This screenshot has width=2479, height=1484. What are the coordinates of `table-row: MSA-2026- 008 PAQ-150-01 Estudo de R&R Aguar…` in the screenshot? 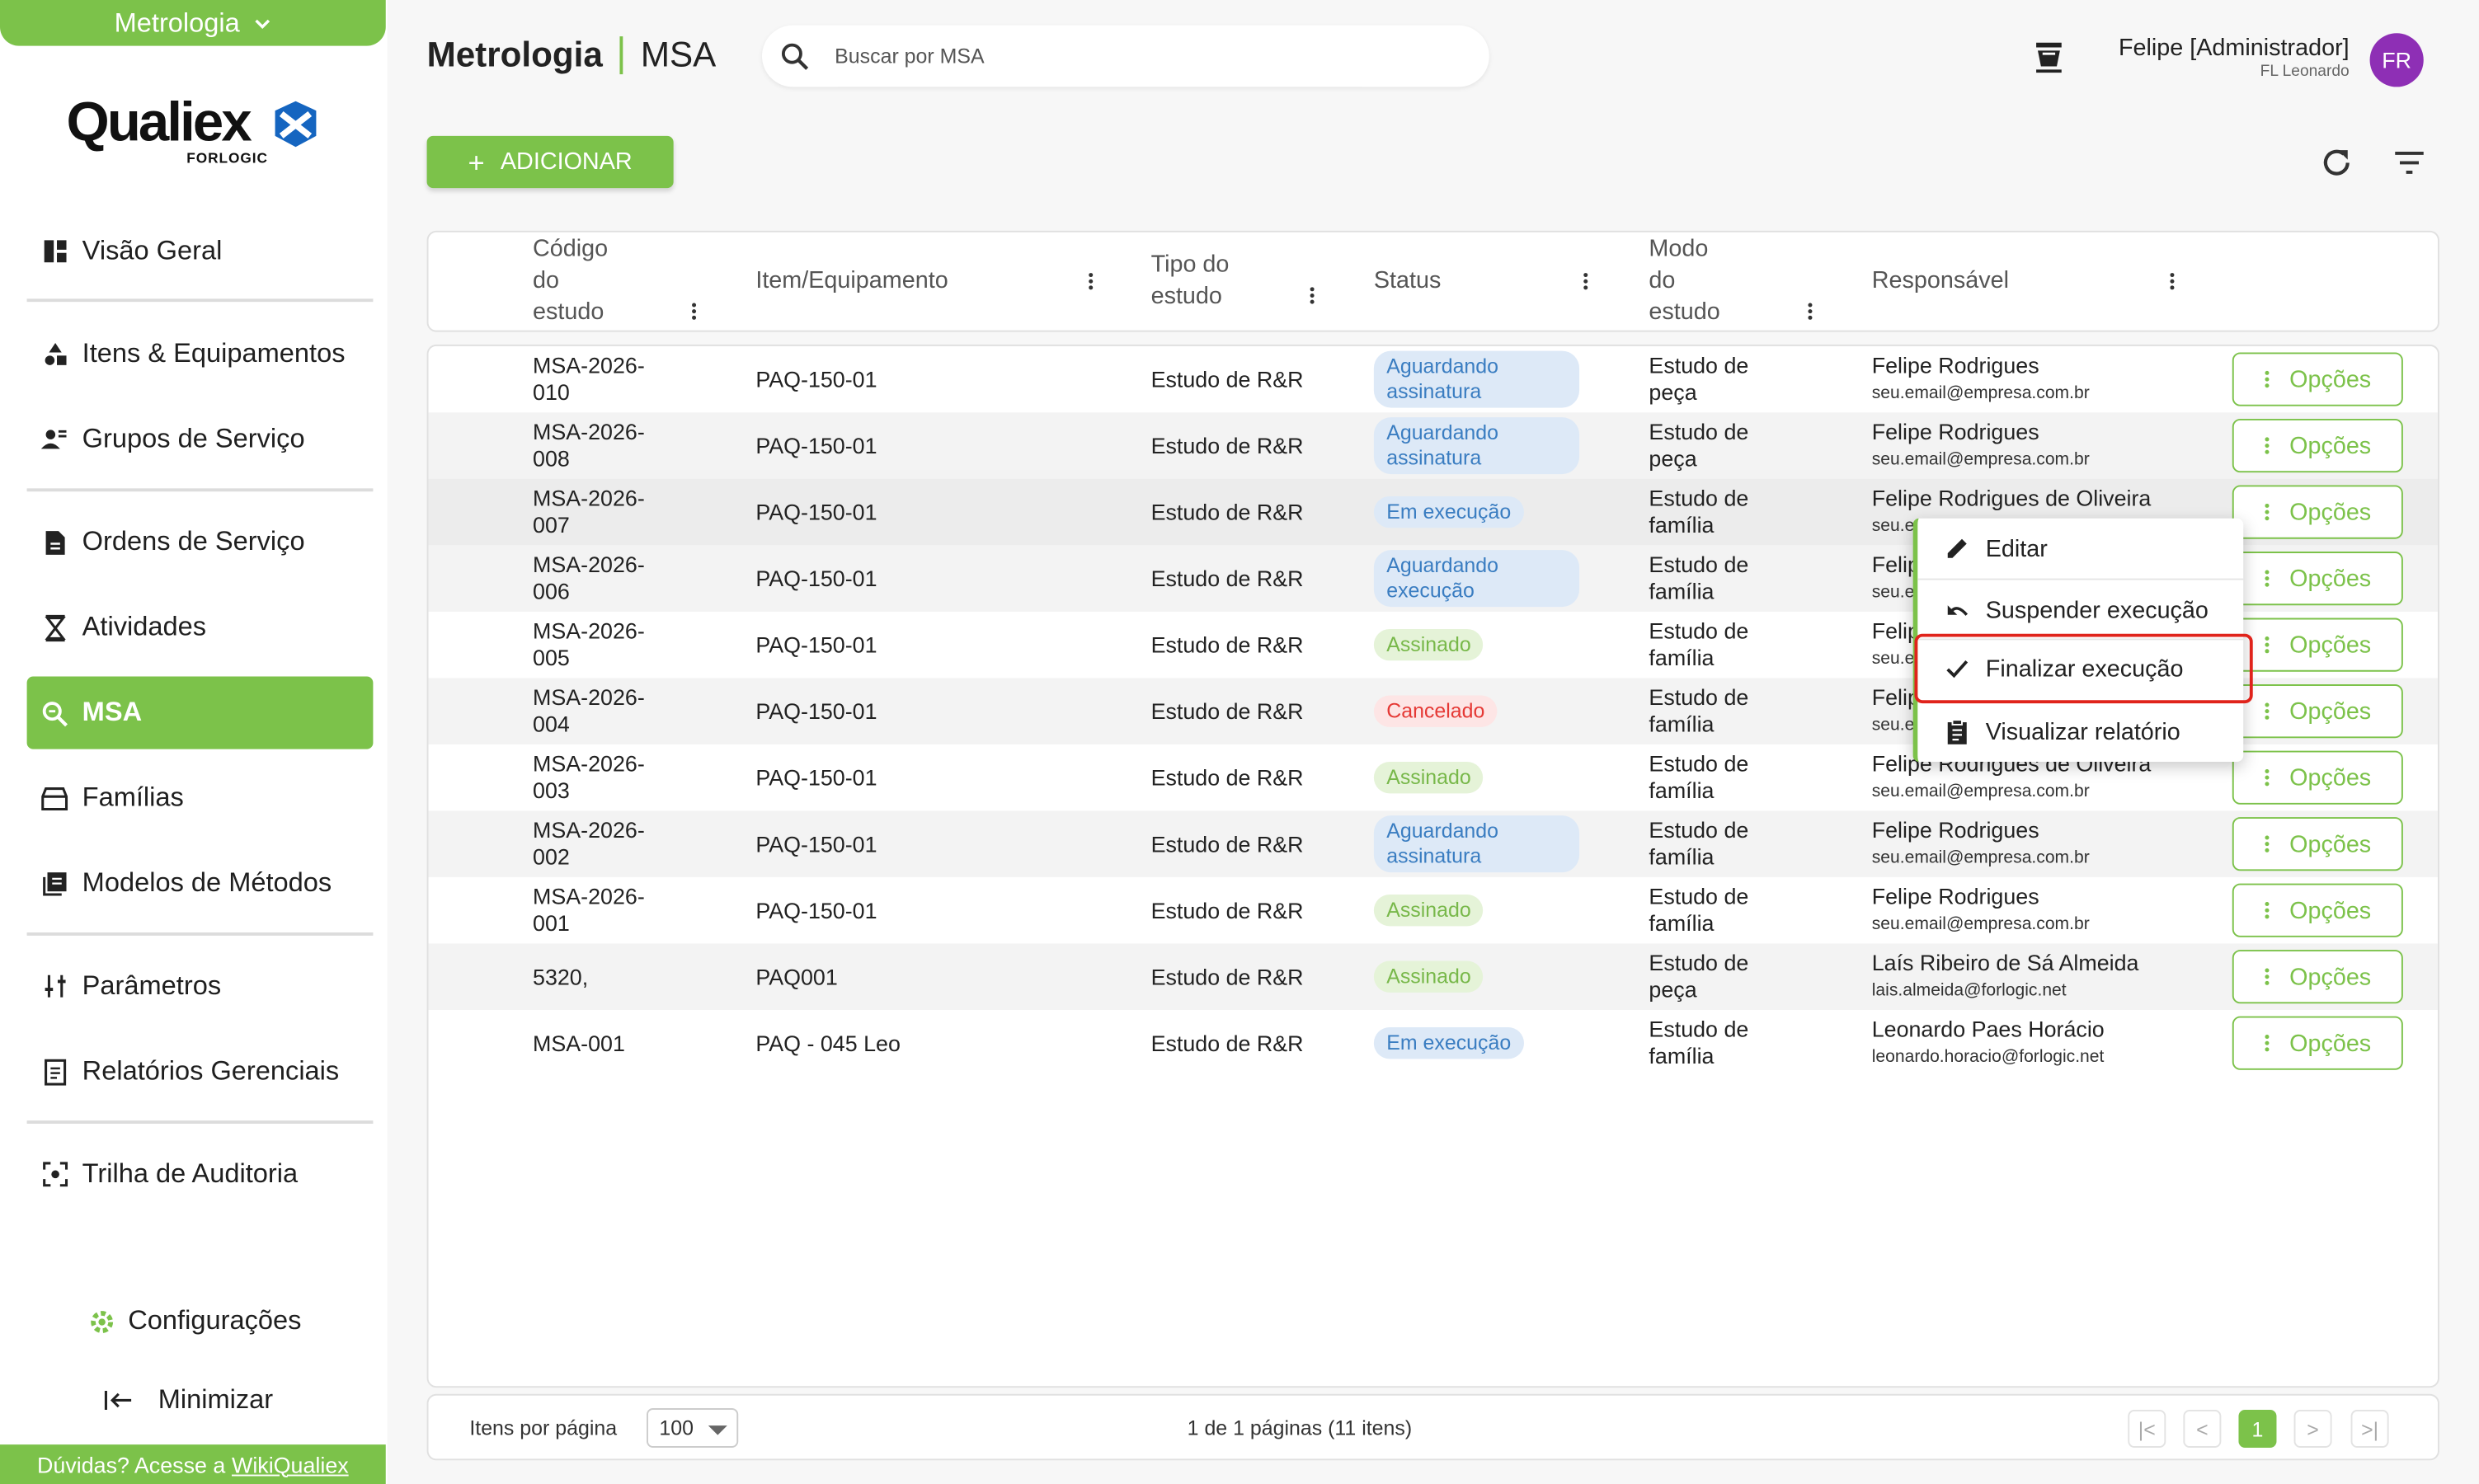 It's located at (1433, 445).